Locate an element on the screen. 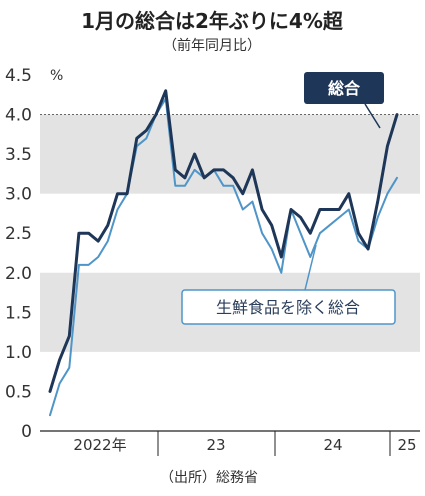  y-tick-label: 2.5 is located at coordinates (18, 234).